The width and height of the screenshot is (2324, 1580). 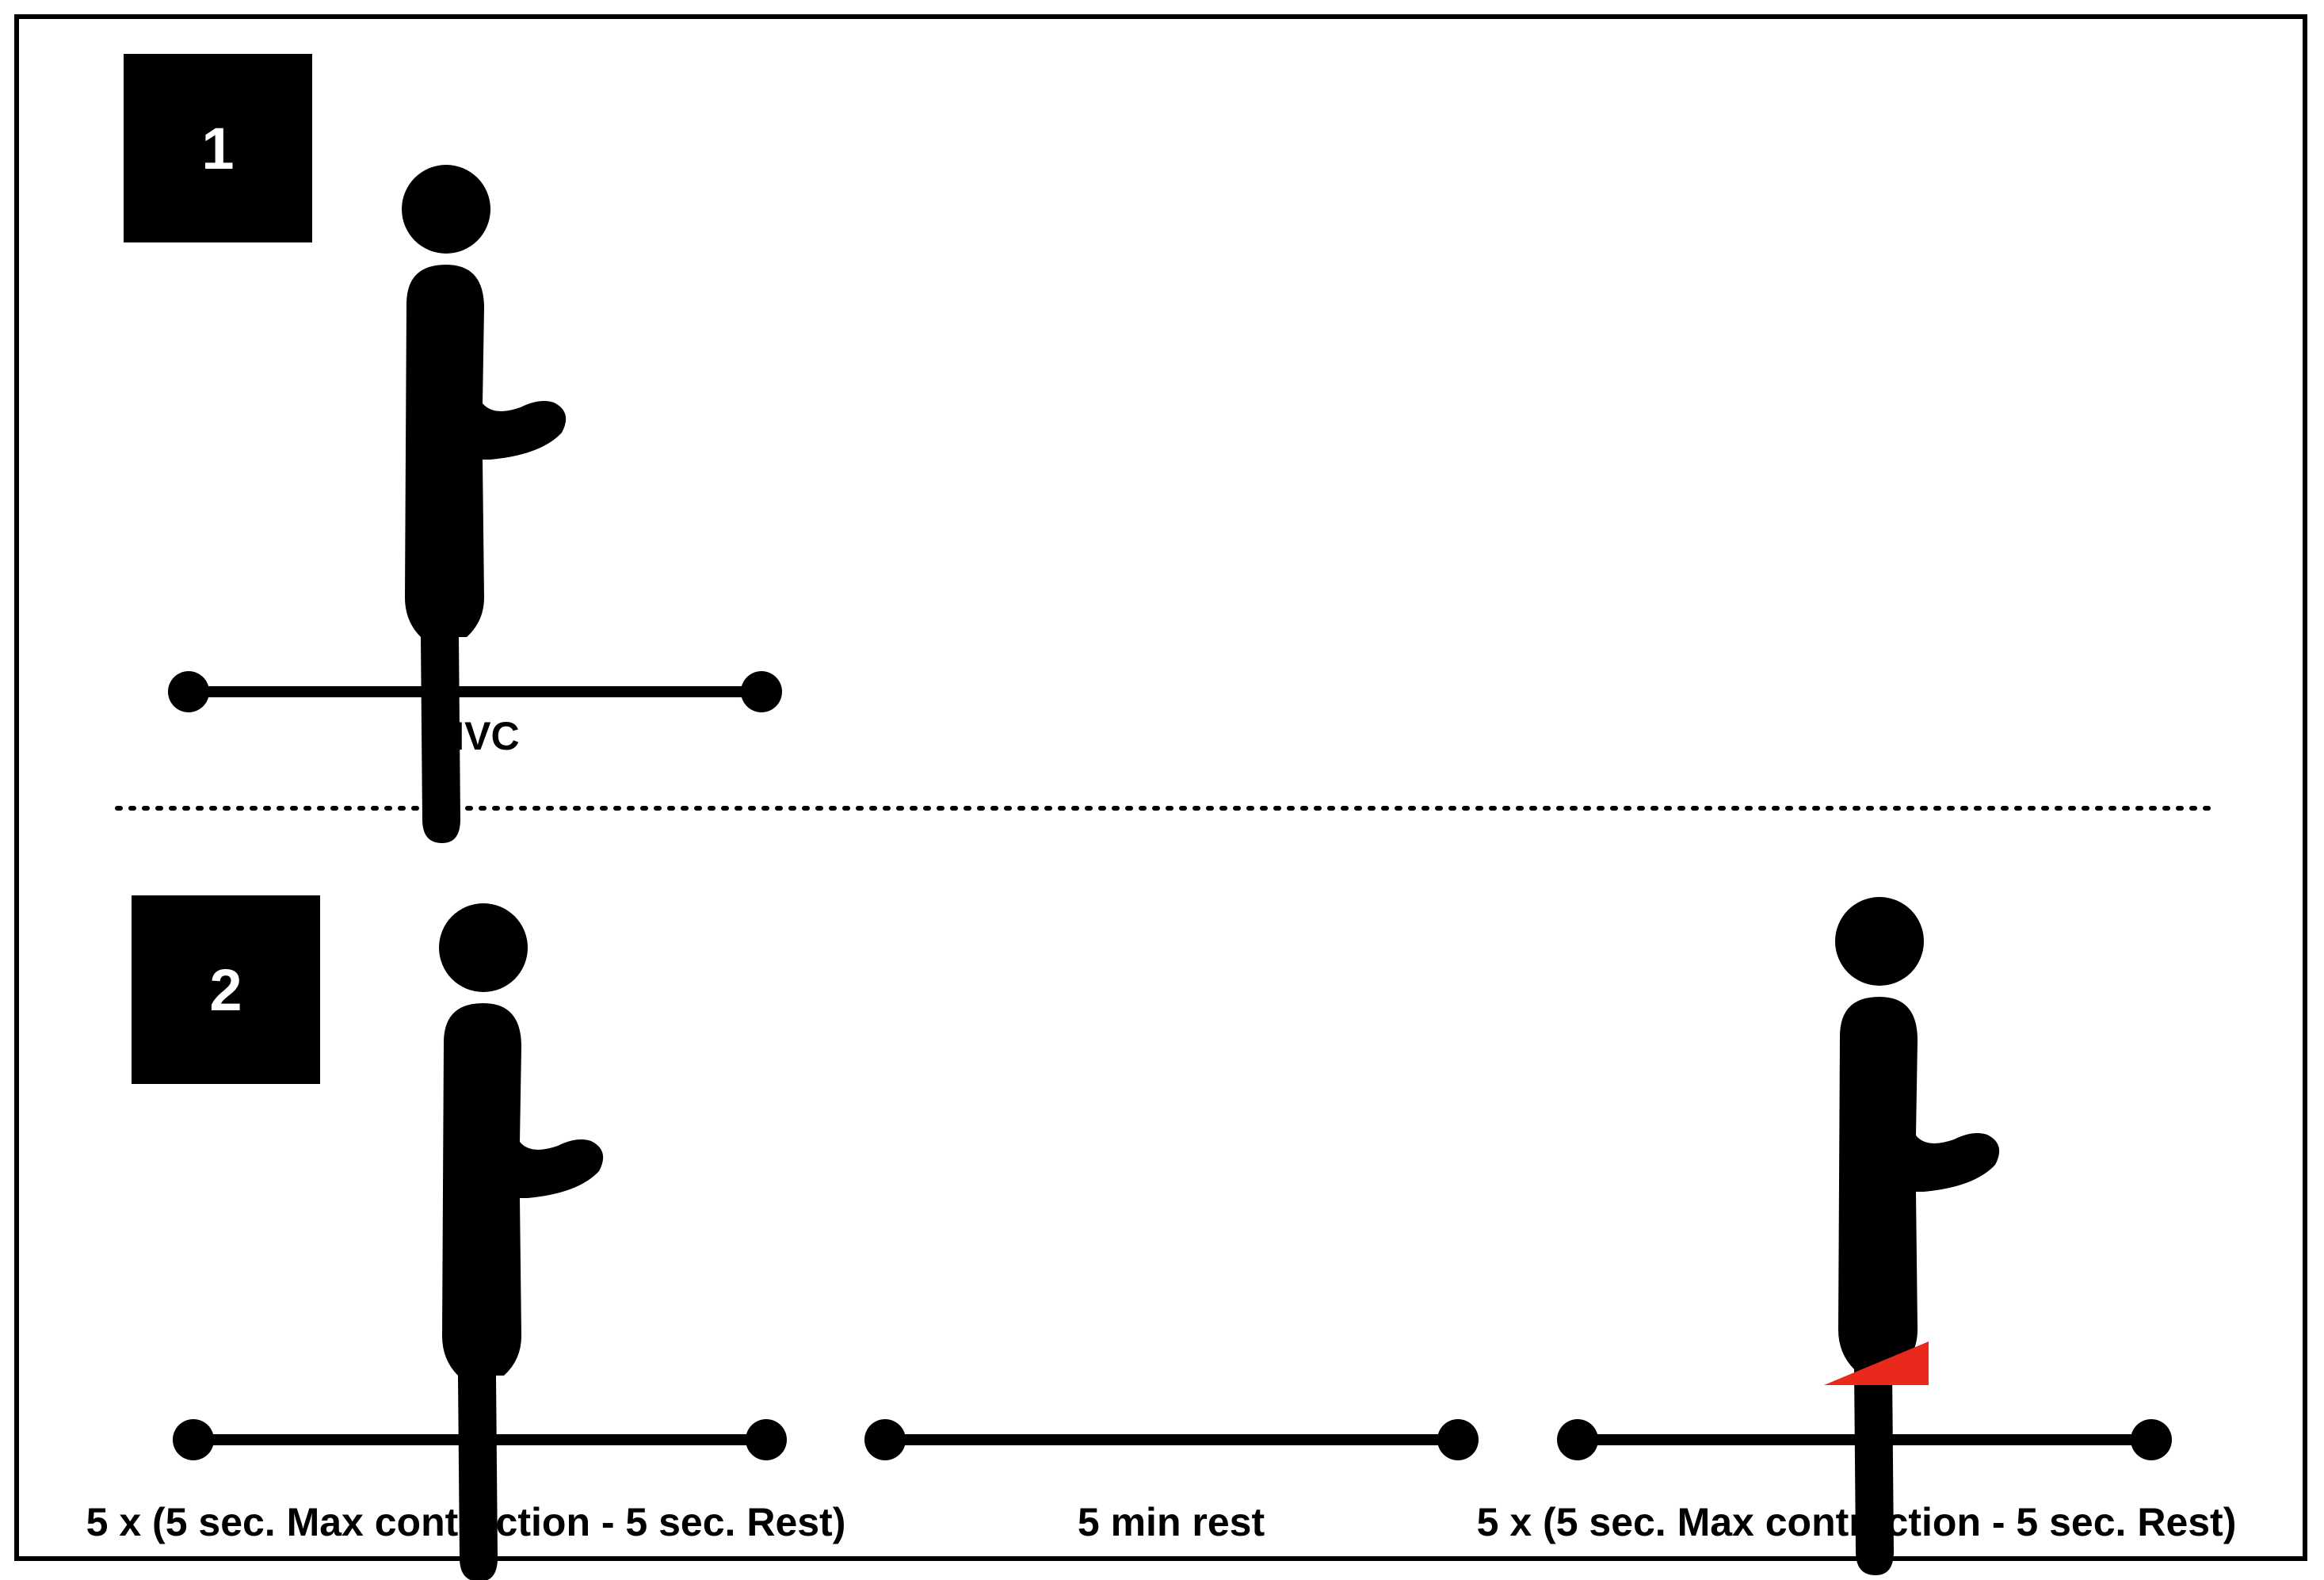 What do you see at coordinates (475, 691) in the screenshot?
I see `timeline-mvc` at bounding box center [475, 691].